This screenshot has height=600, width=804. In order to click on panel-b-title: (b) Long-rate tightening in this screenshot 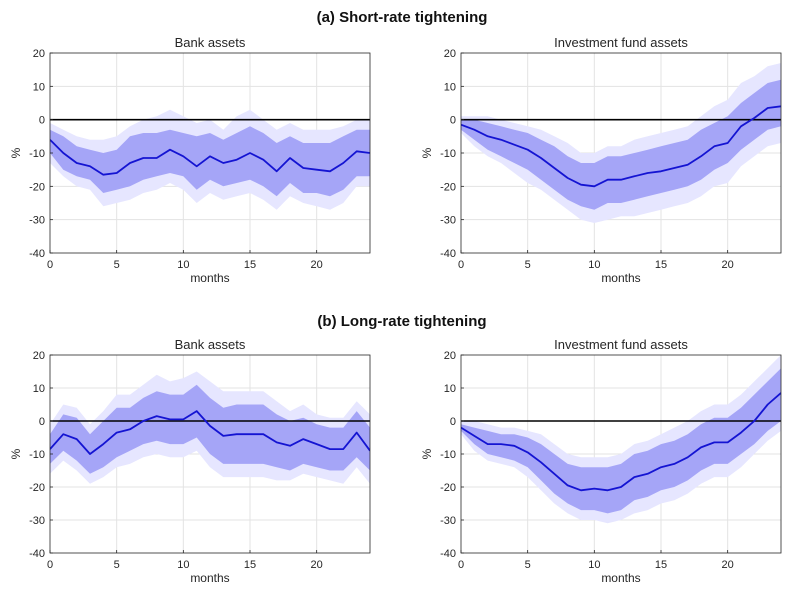, I will do `click(402, 321)`.